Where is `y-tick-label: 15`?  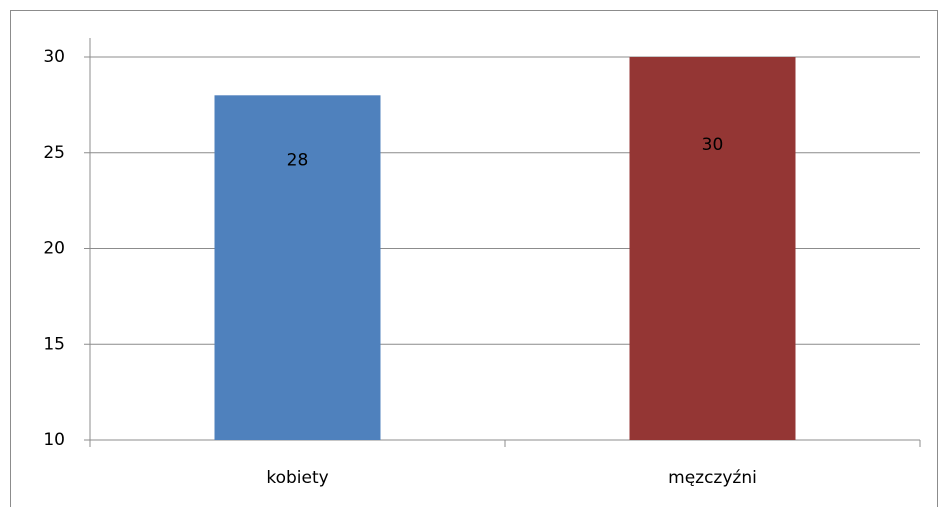
y-tick-label: 15 is located at coordinates (54, 344).